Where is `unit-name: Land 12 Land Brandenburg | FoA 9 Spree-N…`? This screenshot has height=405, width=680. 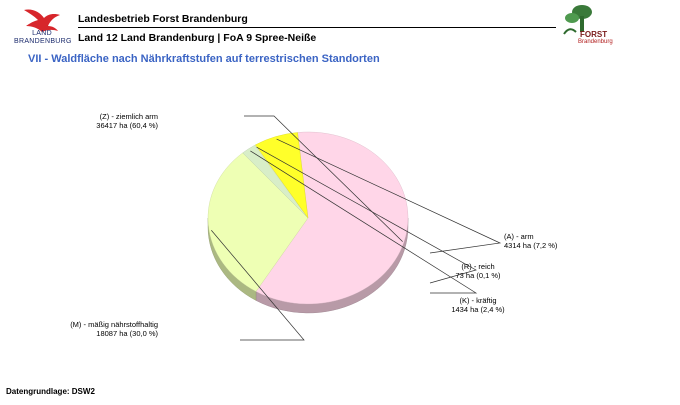
unit-name: Land 12 Land Brandenburg | FoA 9 Spree-N… is located at coordinates (197, 38).